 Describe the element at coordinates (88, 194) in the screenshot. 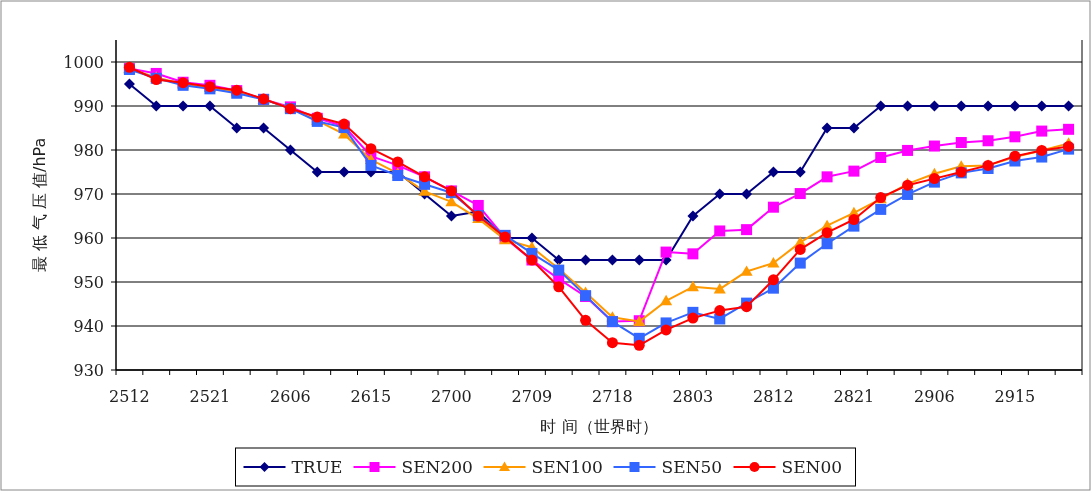

I see `y-tick-label: 970` at that location.